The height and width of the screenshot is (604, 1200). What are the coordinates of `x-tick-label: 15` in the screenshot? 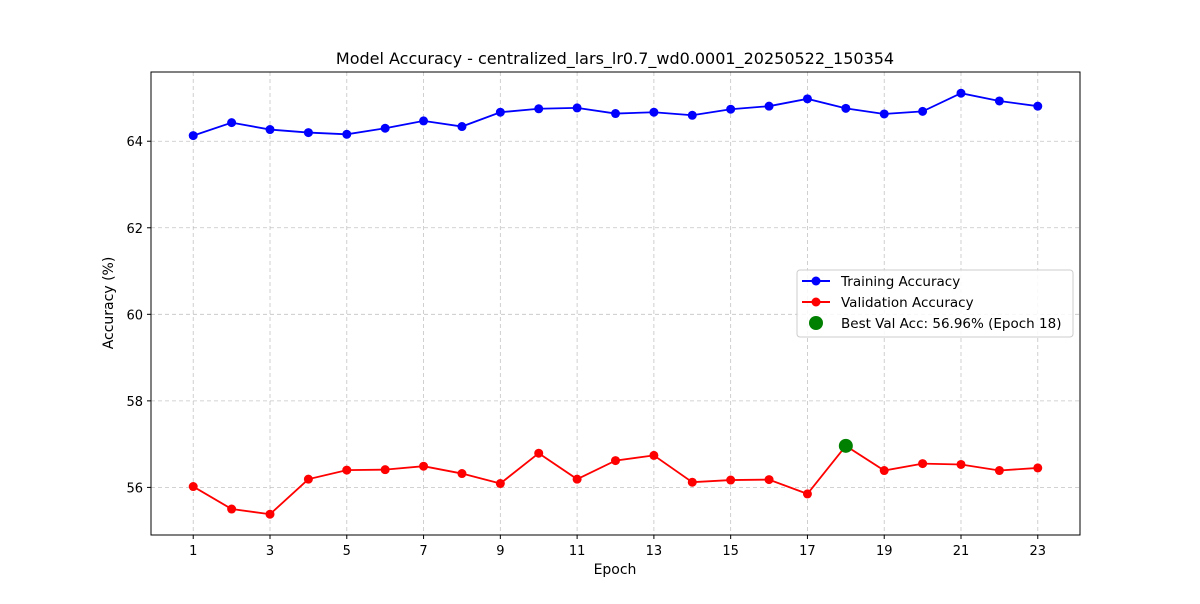 It's located at (730, 551).